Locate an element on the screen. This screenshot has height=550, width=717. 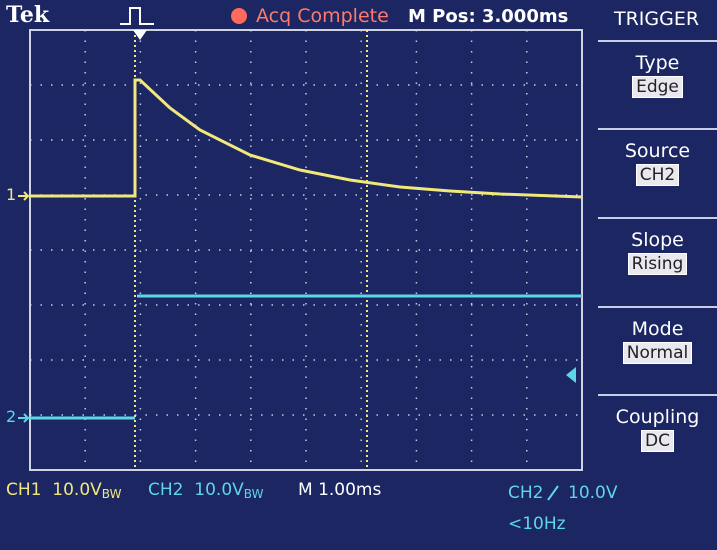
record-icon is located at coordinates (239, 16).